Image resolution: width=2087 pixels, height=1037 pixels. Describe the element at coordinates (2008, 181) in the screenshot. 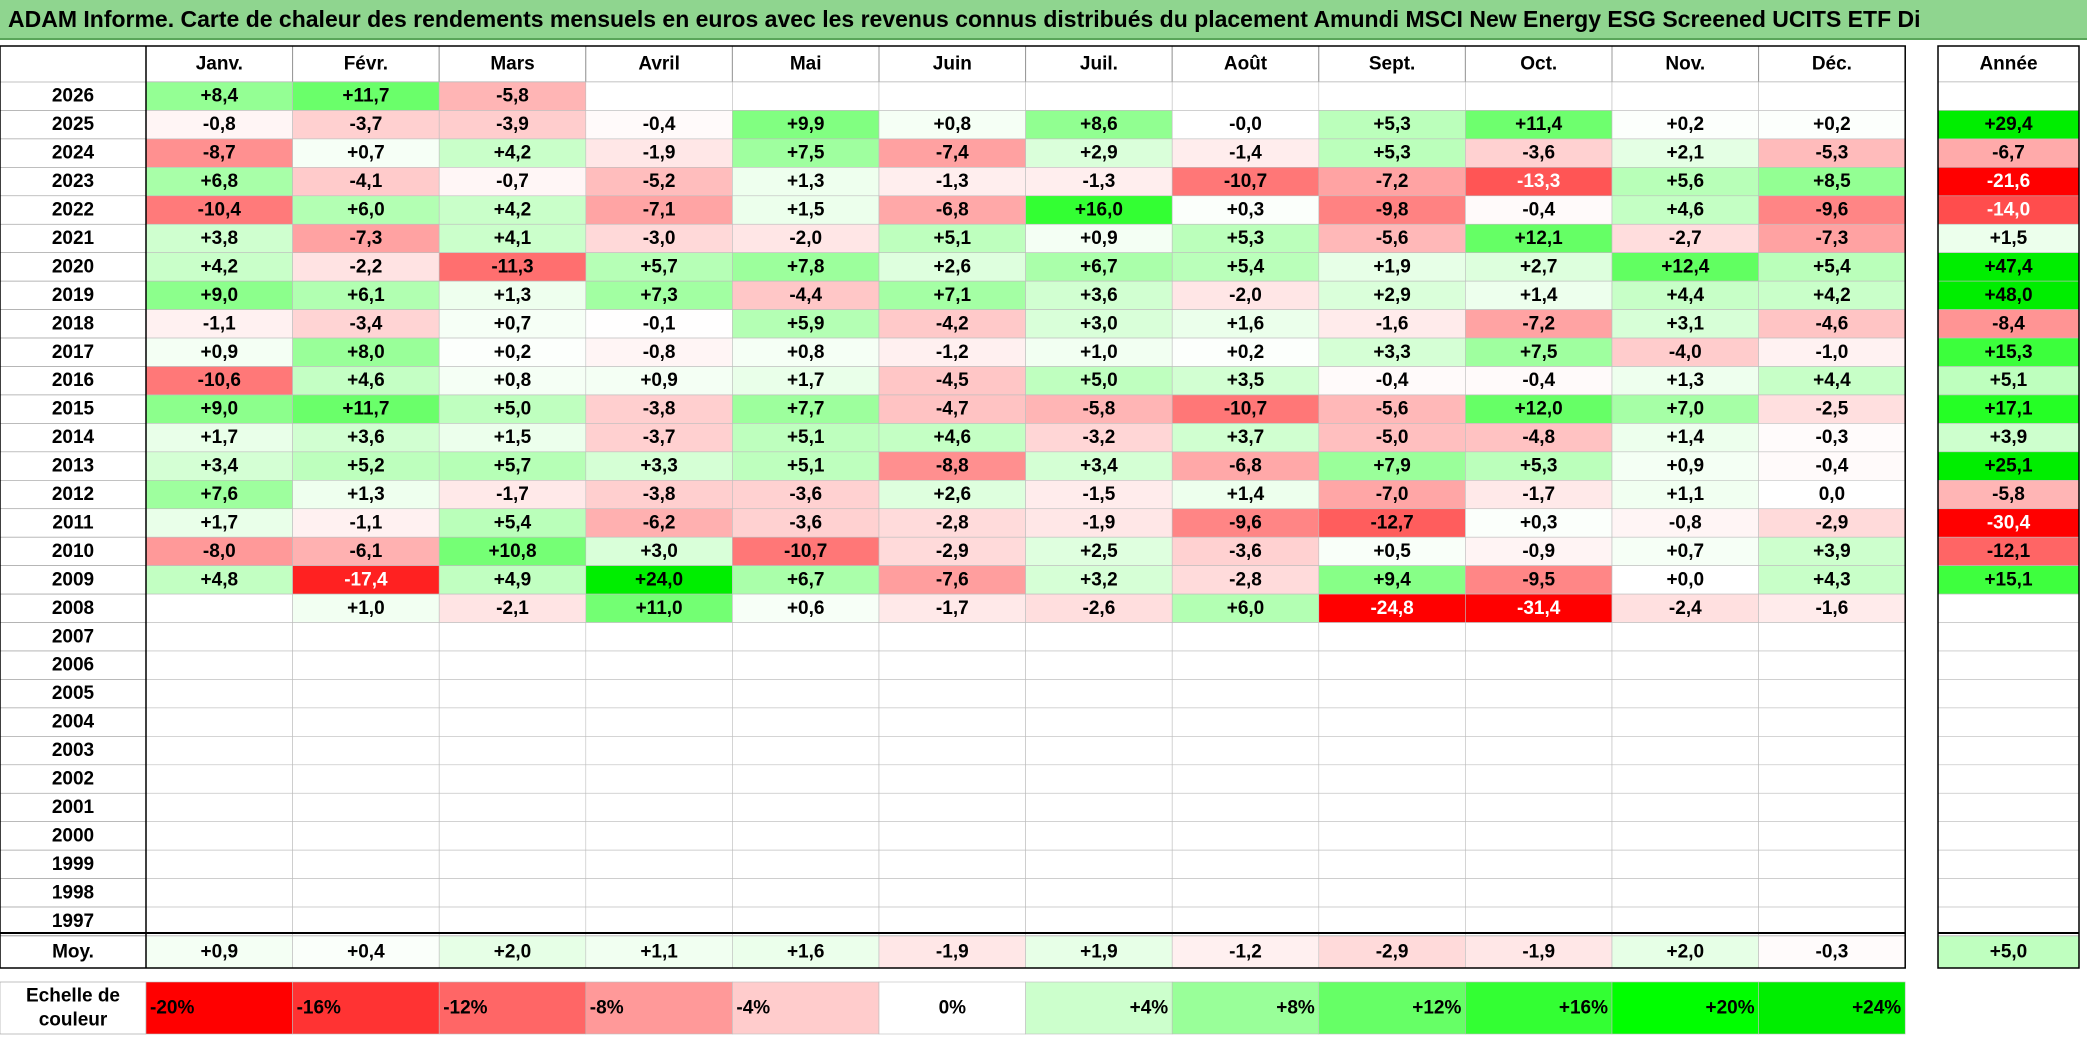

I see `annual-value: -21,6` at that location.